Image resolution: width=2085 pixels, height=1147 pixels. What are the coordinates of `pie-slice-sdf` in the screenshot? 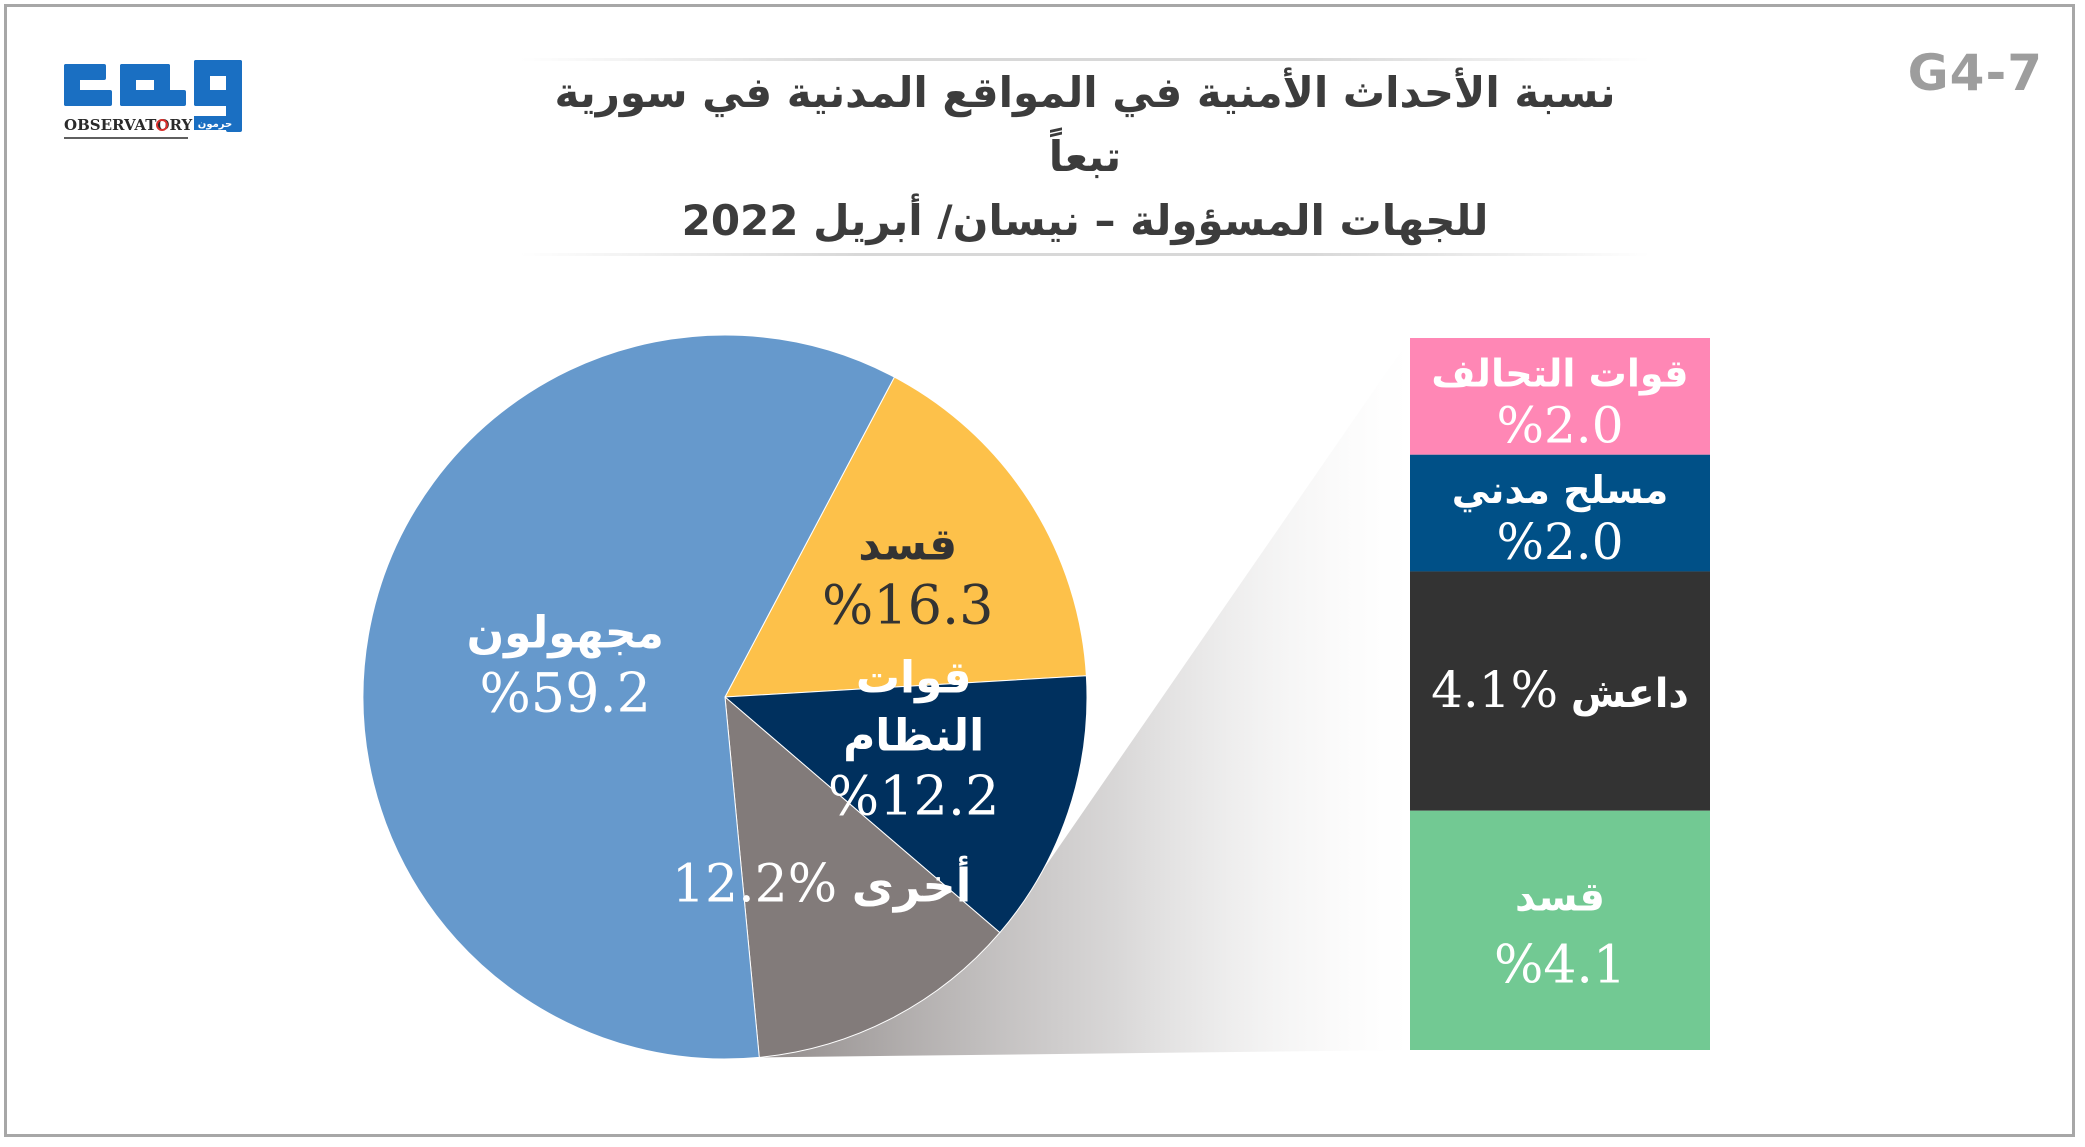 It's located at (905, 537).